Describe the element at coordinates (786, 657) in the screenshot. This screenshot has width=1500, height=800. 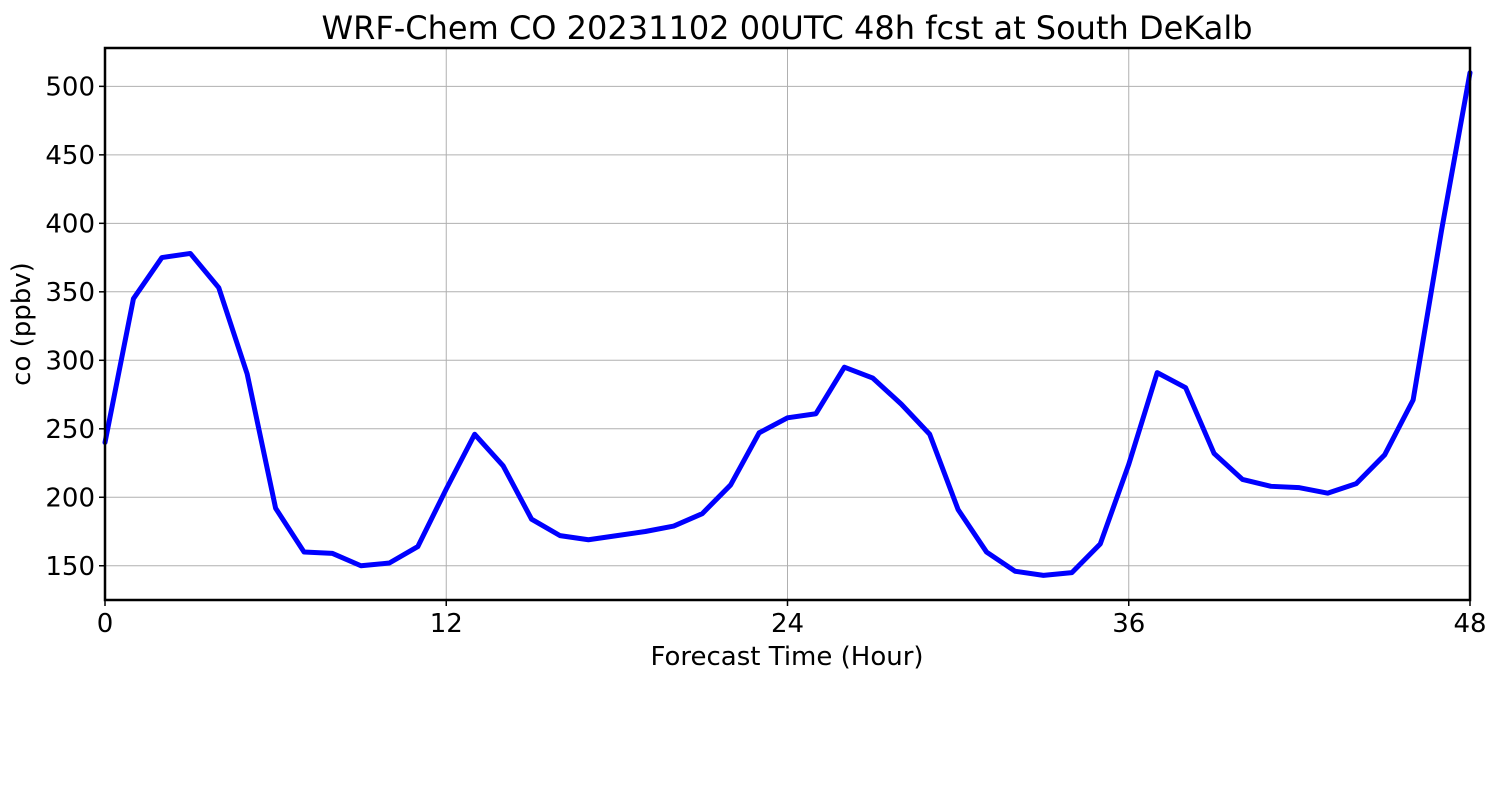
I see `x-axis-label: Forecast Time (Hour)` at that location.